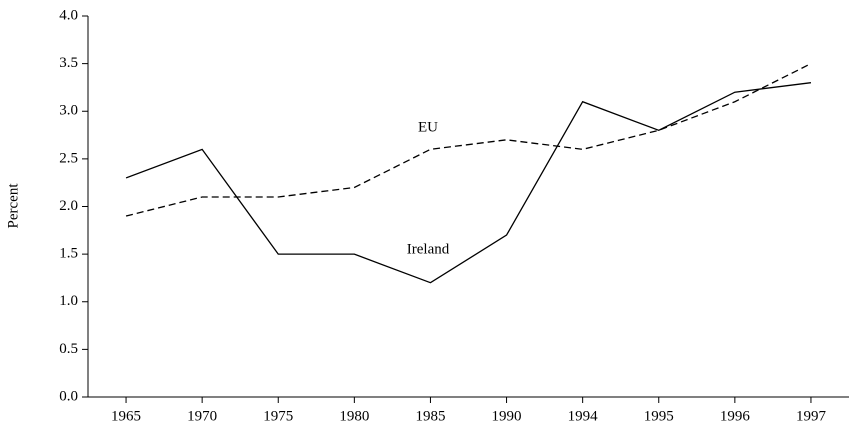 This screenshot has height=435, width=850. What do you see at coordinates (68, 254) in the screenshot?
I see `y-tick-label: 1.5` at bounding box center [68, 254].